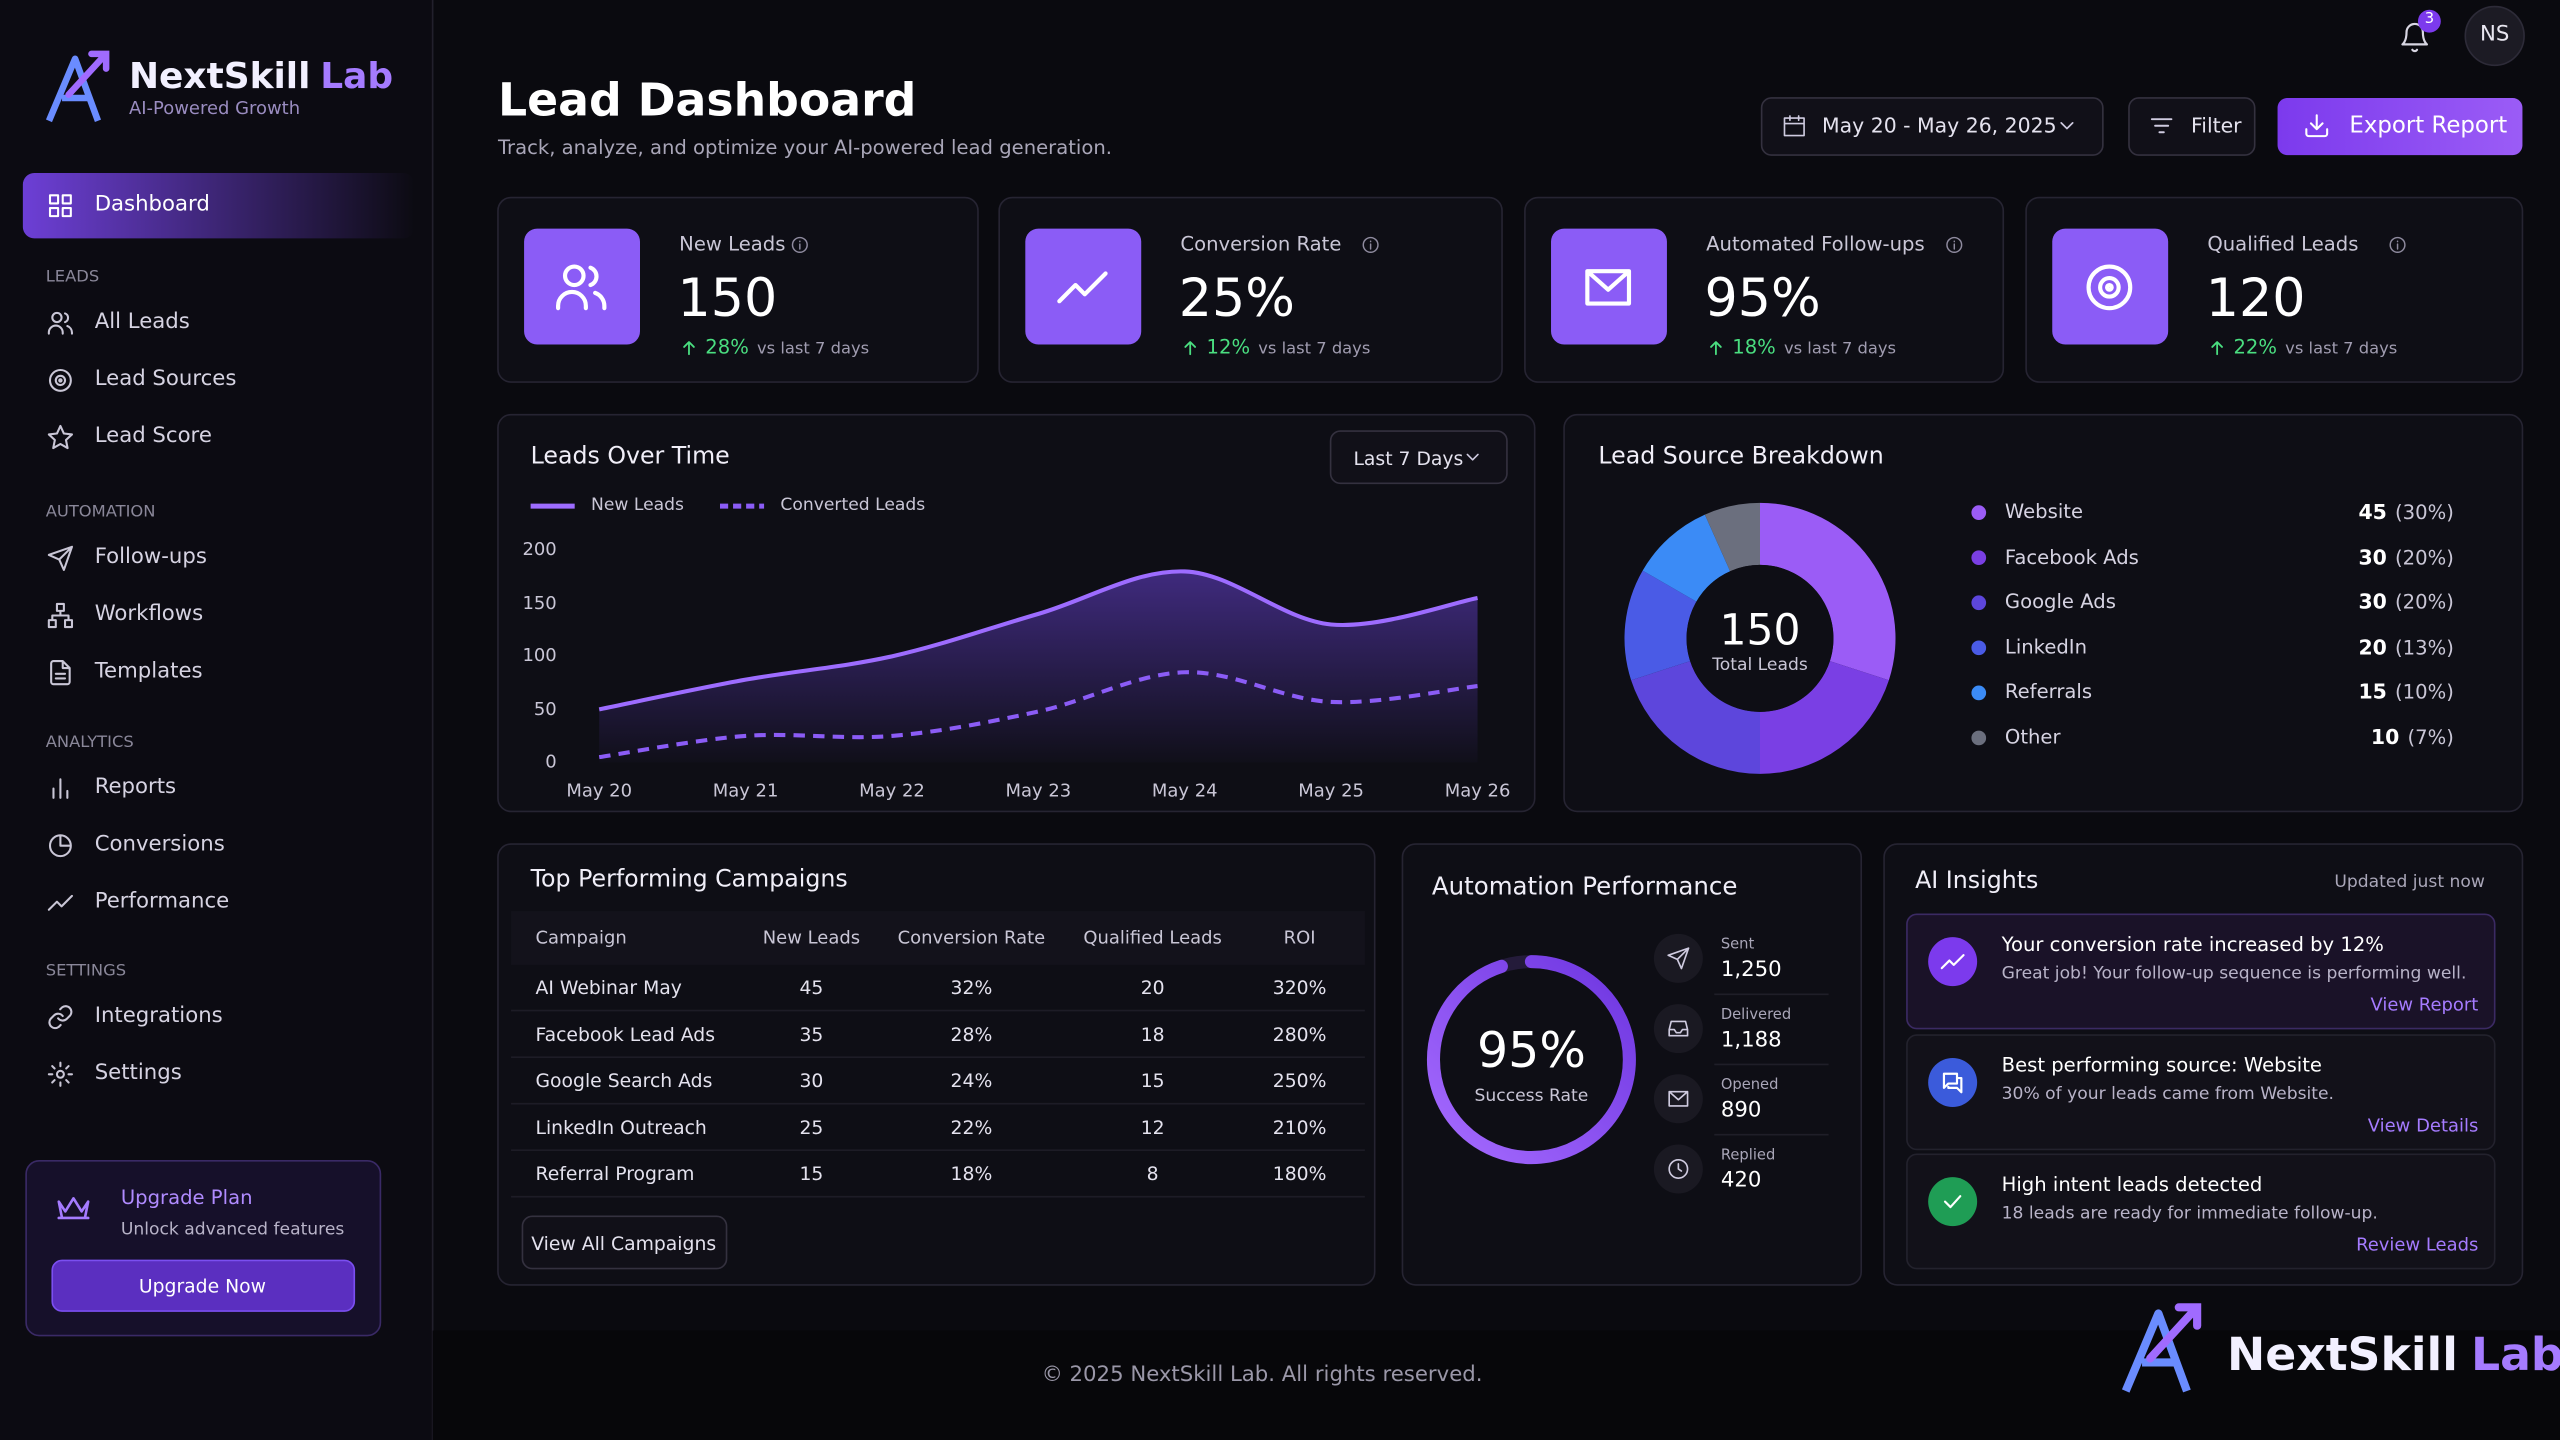 This screenshot has width=2560, height=1440. Describe the element at coordinates (2417, 1245) in the screenshot. I see `insight-link: Review Leads` at that location.